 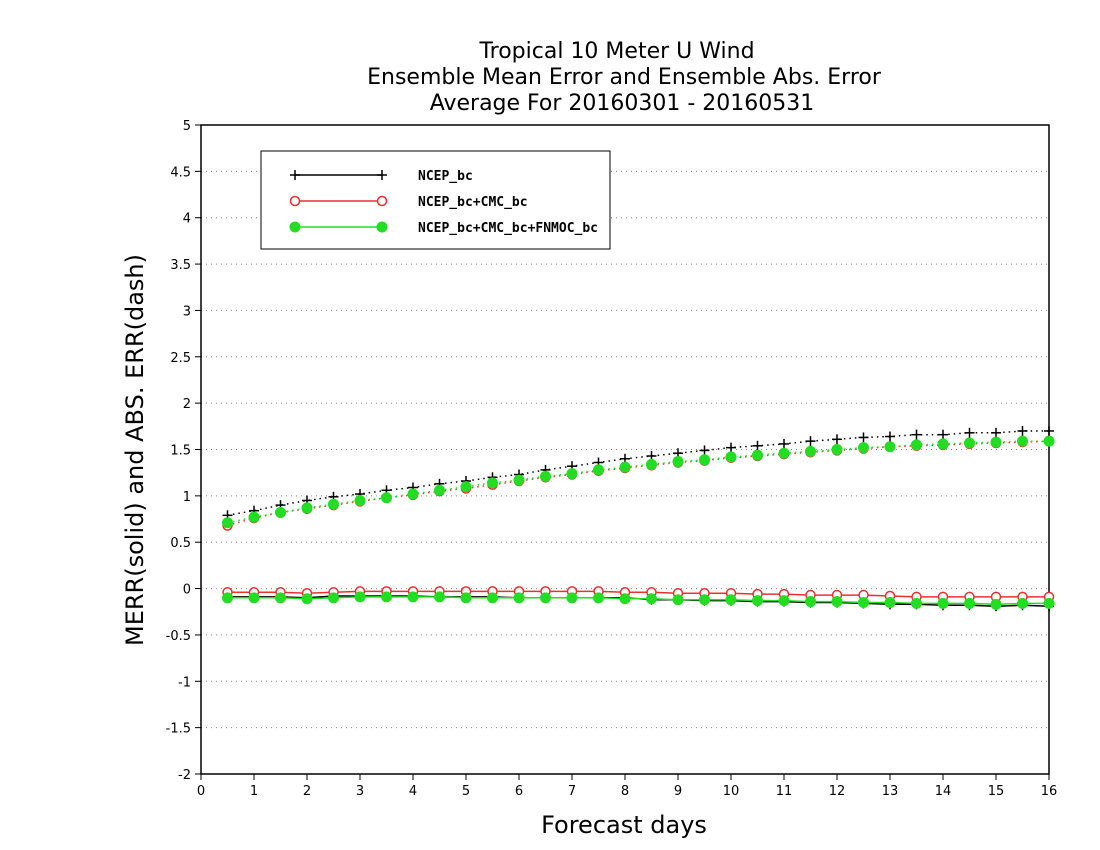 I want to click on legend-label: NCEP_bc+CMC_bc, so click(x=473, y=202).